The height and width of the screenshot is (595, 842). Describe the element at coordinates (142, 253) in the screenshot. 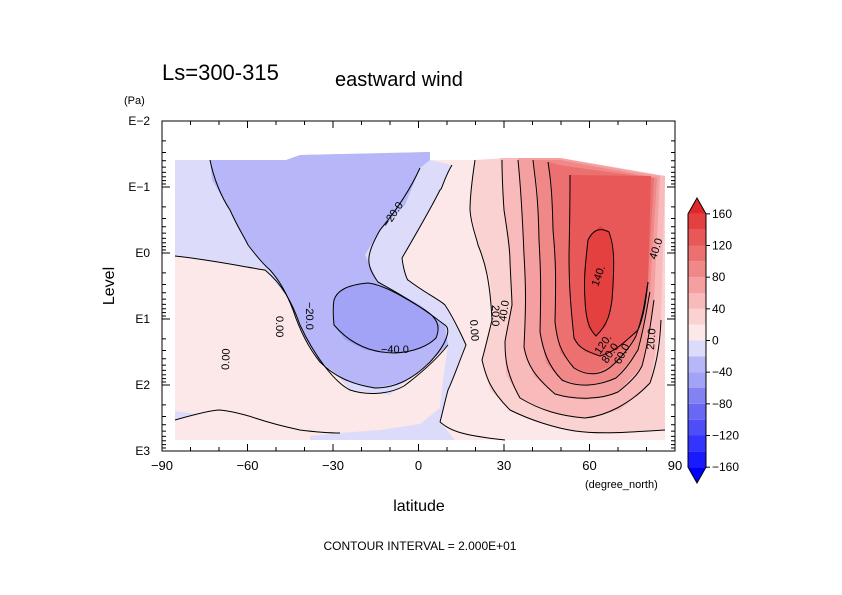

I see `y-tick-label: E0` at that location.